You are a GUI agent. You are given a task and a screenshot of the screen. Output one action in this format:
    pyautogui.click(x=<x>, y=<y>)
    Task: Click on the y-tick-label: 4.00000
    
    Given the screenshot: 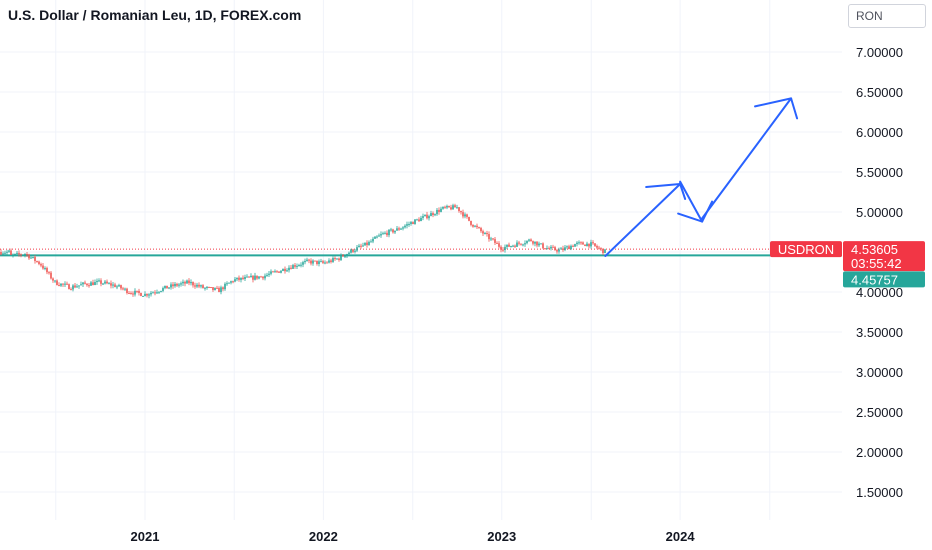 What is the action you would take?
    pyautogui.click(x=879, y=292)
    